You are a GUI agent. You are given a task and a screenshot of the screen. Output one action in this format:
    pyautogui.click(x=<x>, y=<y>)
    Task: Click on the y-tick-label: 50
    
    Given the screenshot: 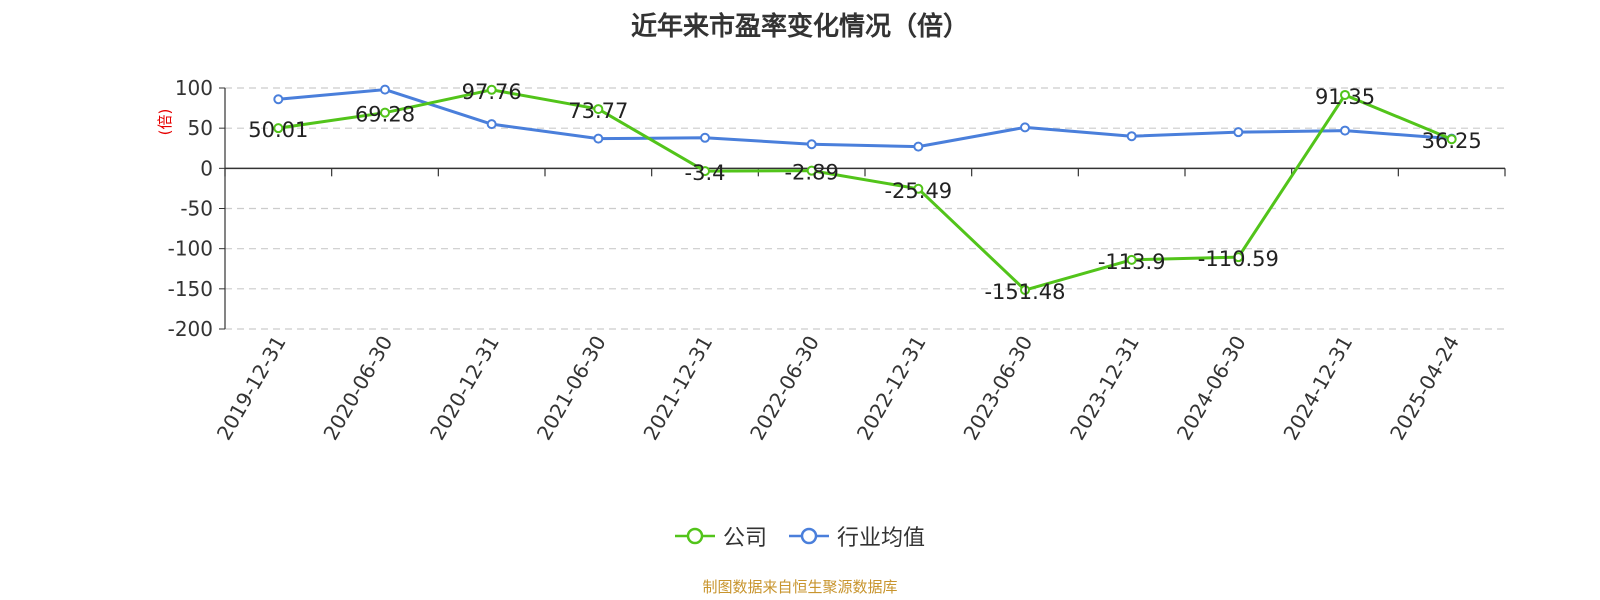 What is the action you would take?
    pyautogui.click(x=200, y=128)
    